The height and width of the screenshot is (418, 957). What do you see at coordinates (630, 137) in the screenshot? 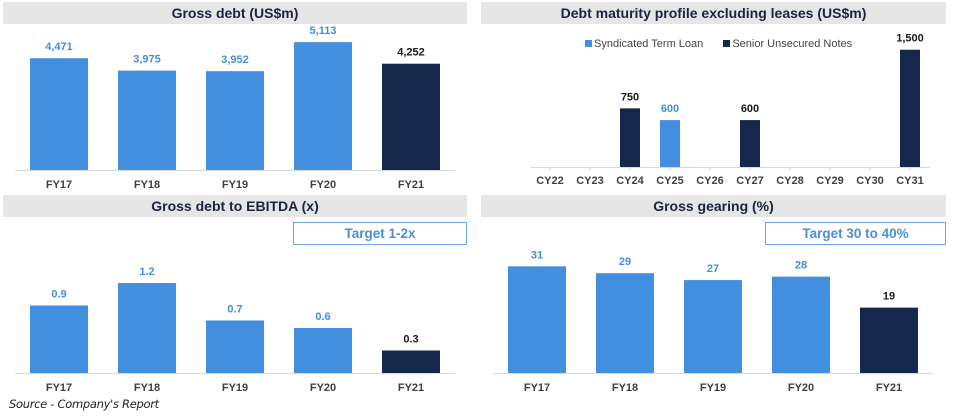
I see `bar-cy24` at bounding box center [630, 137].